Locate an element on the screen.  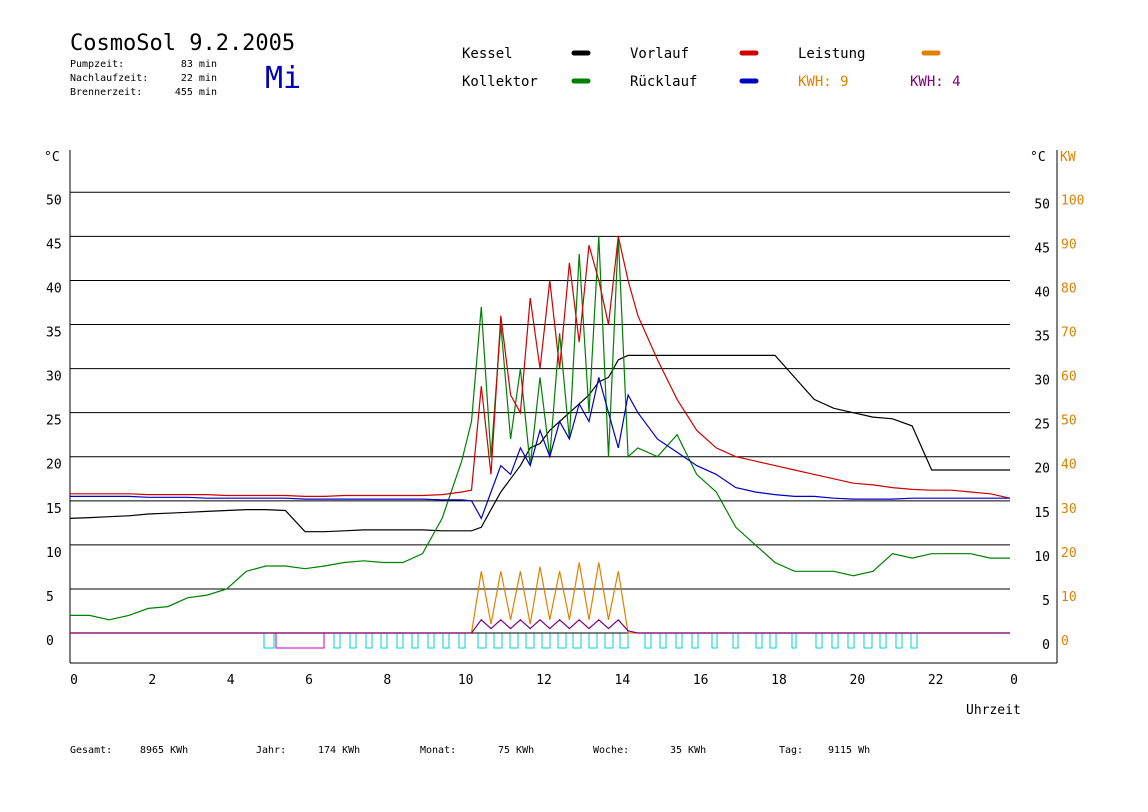
y-tick-label: 20 is located at coordinates (54, 465).